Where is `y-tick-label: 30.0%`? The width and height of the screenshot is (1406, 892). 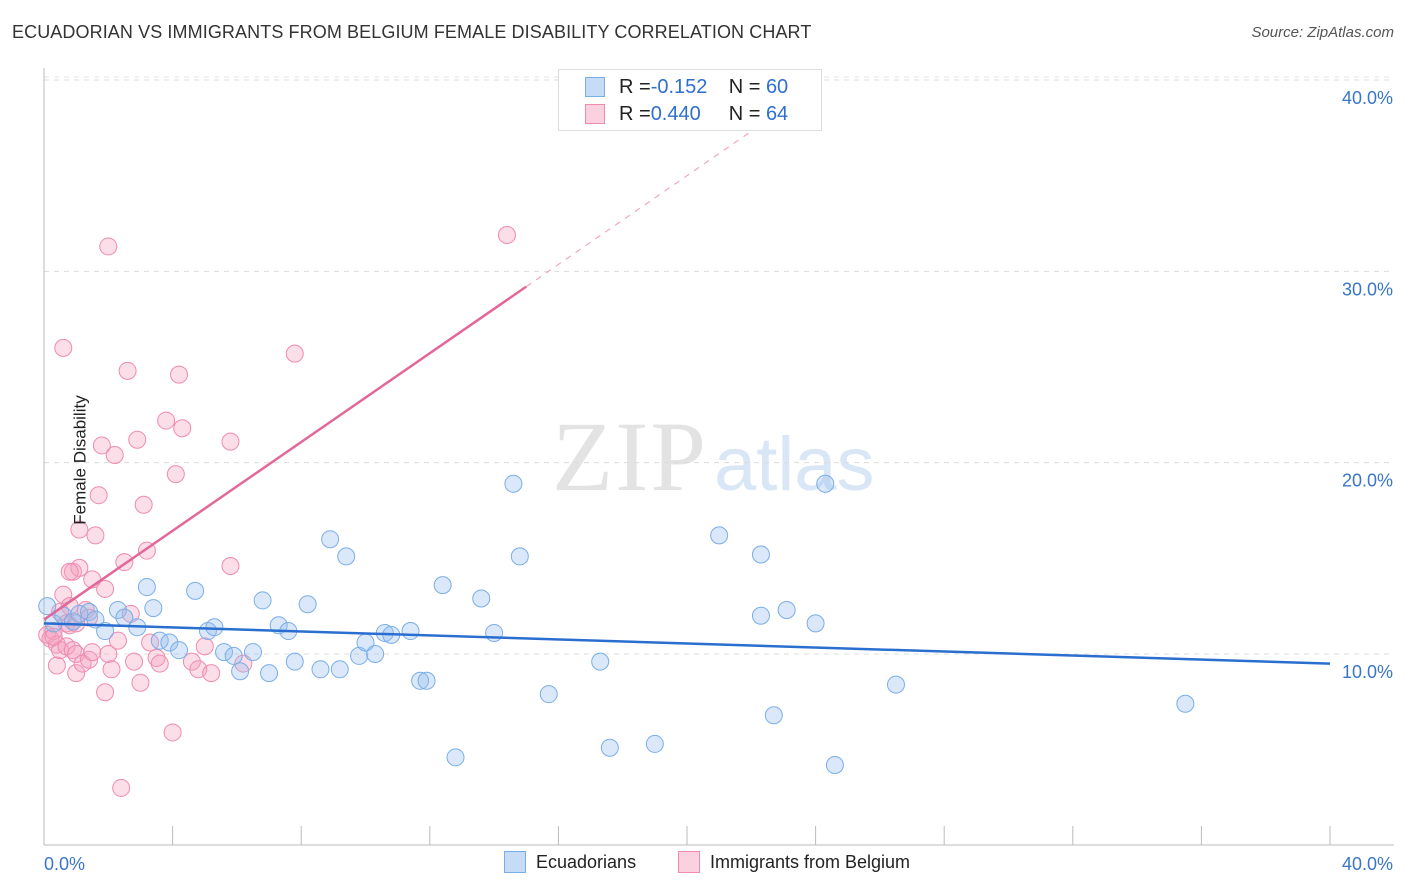
y-tick-label: 30.0% is located at coordinates (1367, 289).